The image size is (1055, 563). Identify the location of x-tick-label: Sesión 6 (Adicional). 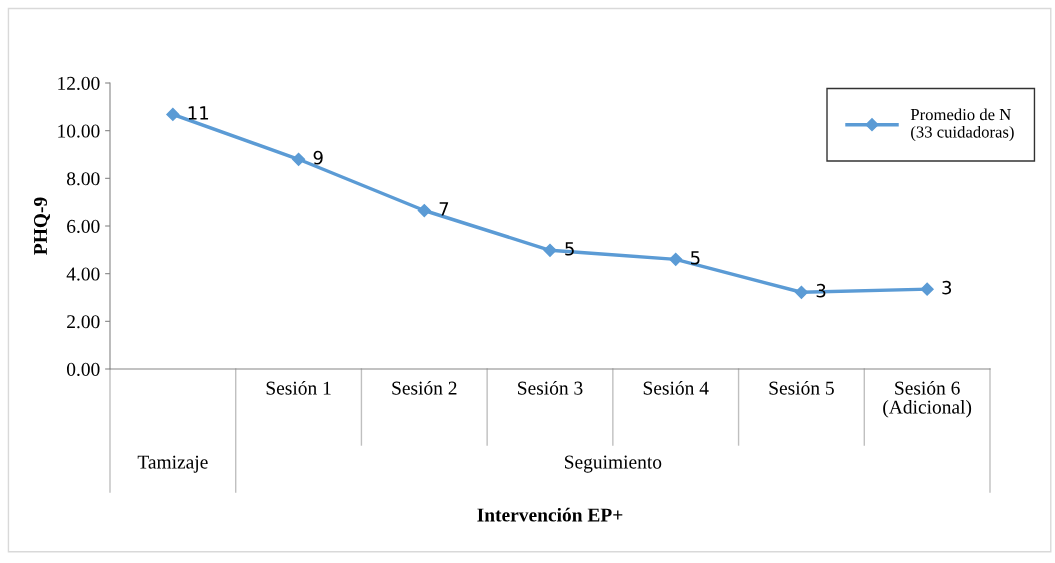
(927, 399).